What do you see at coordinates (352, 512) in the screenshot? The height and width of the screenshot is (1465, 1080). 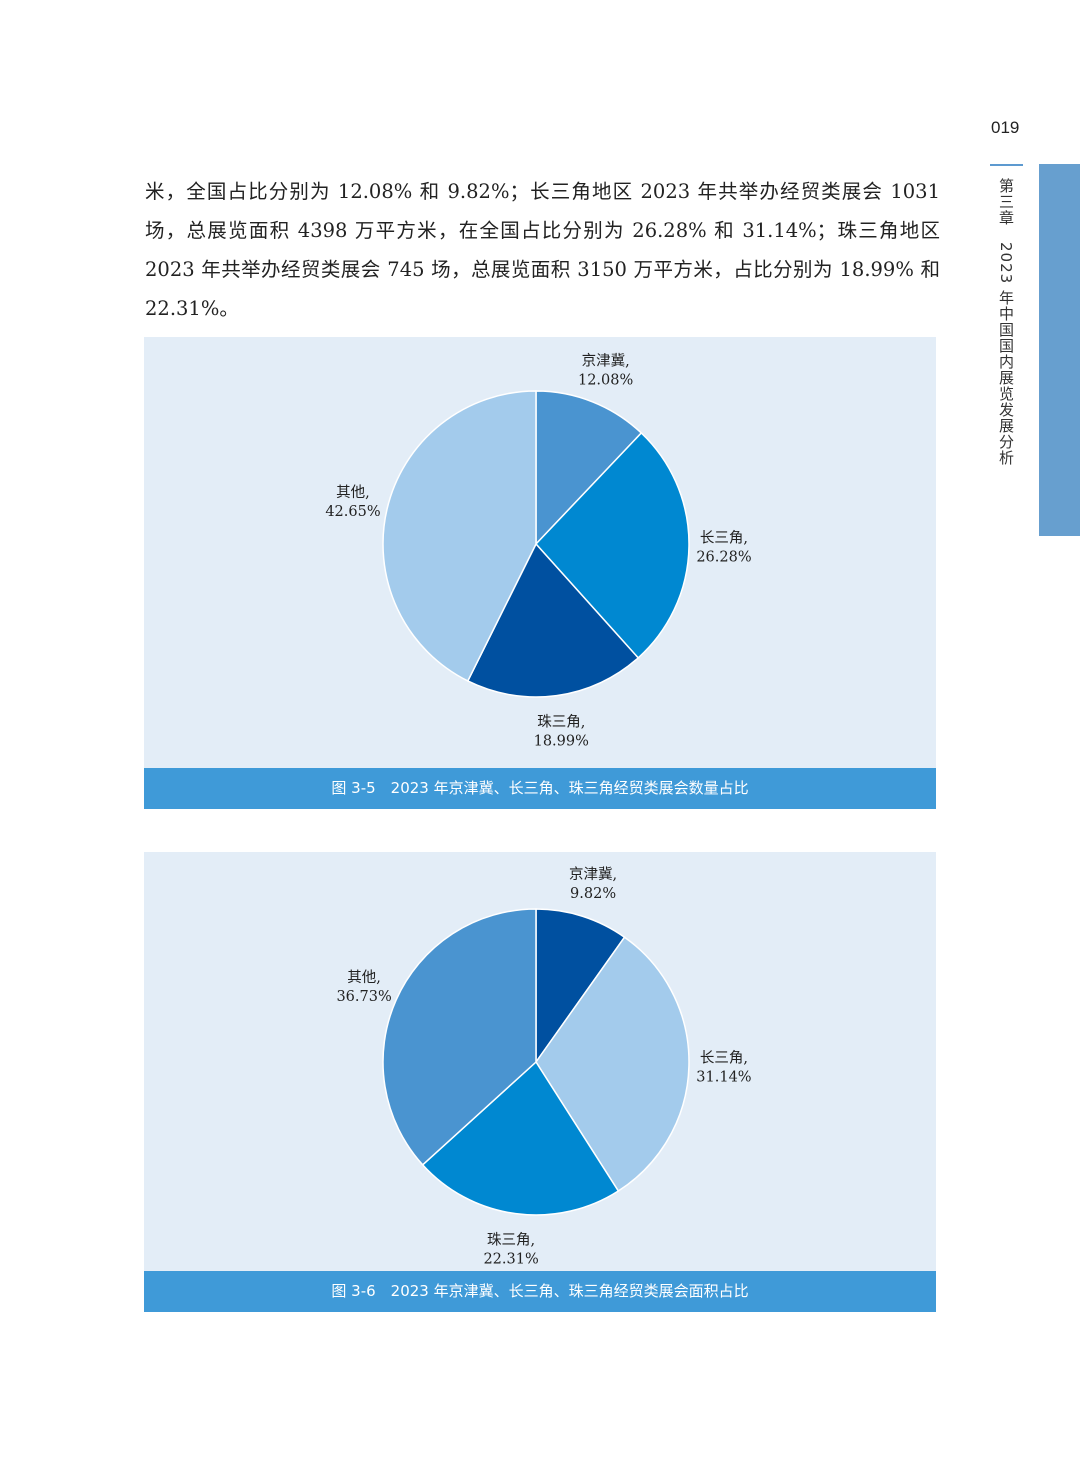 I see `slice-pct: 42.65%` at bounding box center [352, 512].